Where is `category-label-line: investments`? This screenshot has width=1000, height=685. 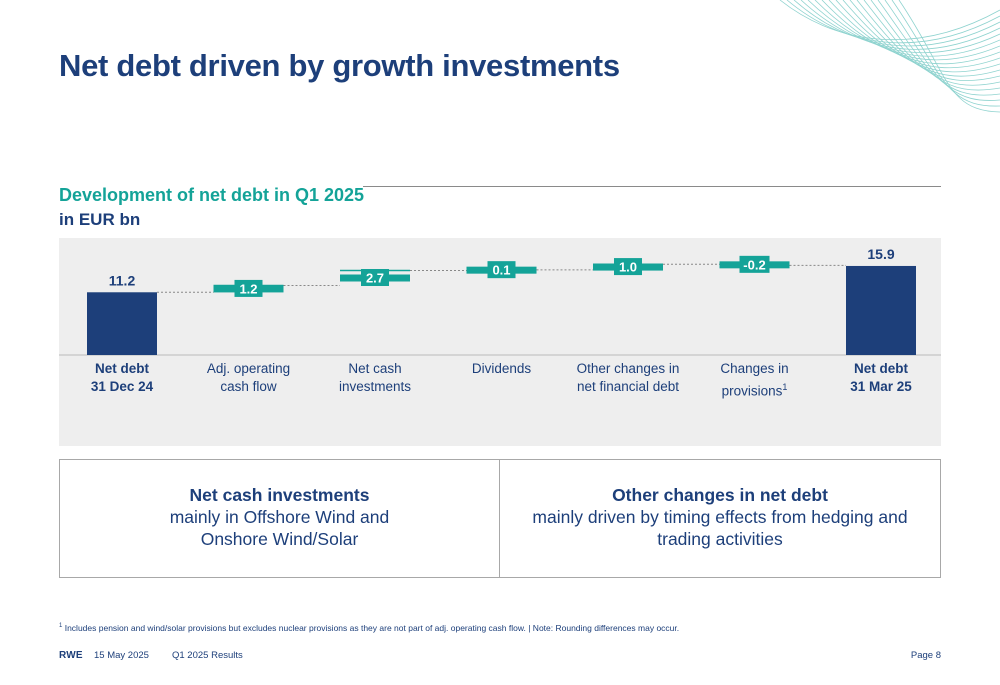
category-label-line: investments is located at coordinates (375, 386).